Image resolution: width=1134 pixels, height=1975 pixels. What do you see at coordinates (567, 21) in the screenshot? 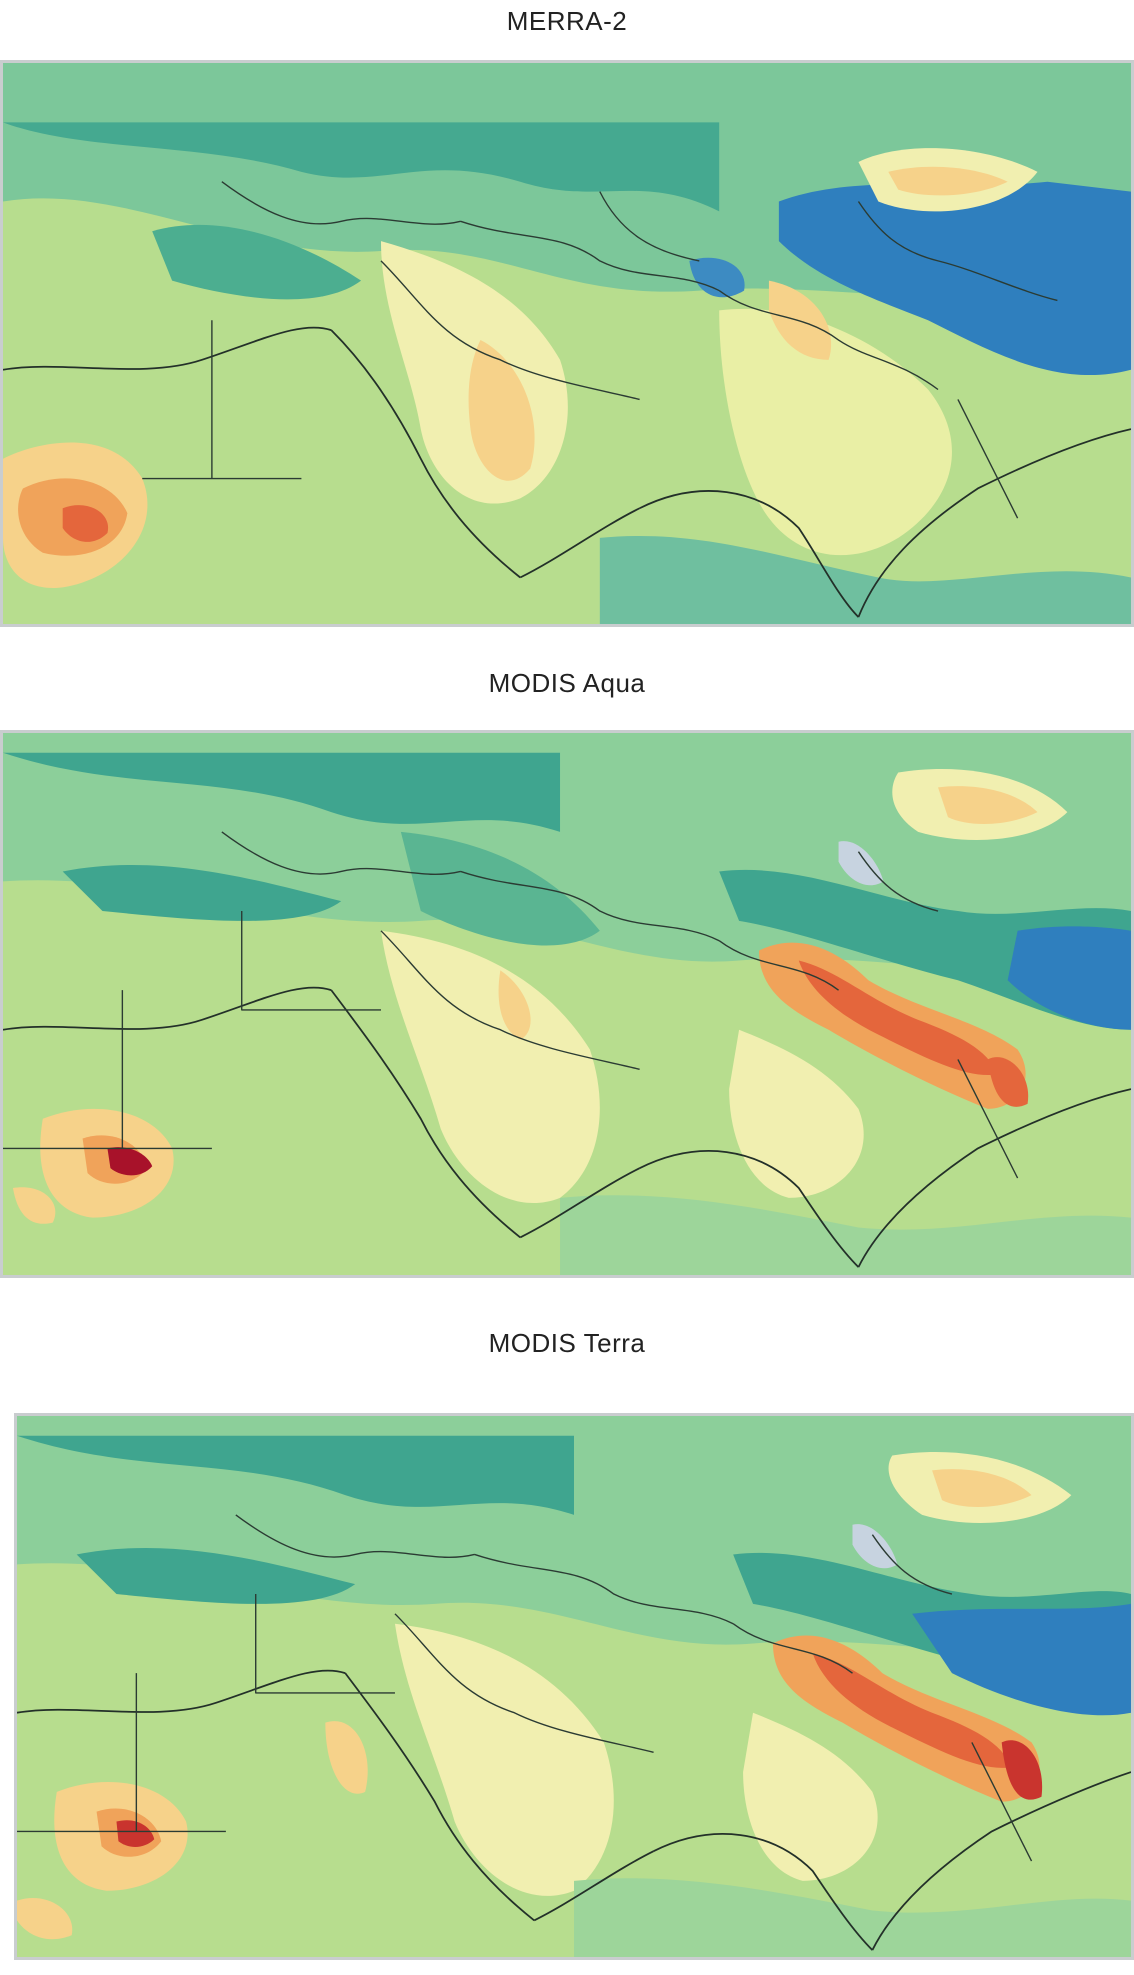
I see `panel-title-merra2: MERRA-2` at bounding box center [567, 21].